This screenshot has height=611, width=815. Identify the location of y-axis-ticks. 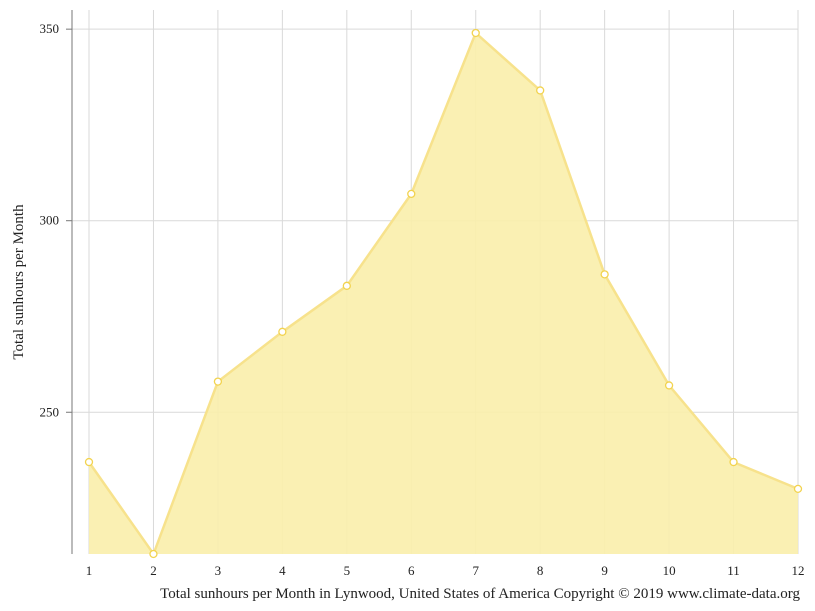
(69, 220).